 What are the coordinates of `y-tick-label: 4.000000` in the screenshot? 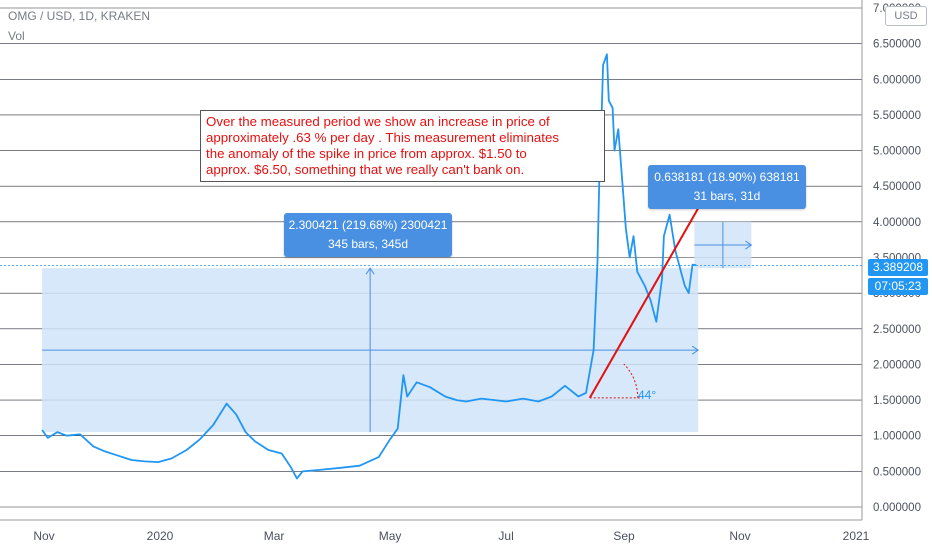 It's located at (897, 223).